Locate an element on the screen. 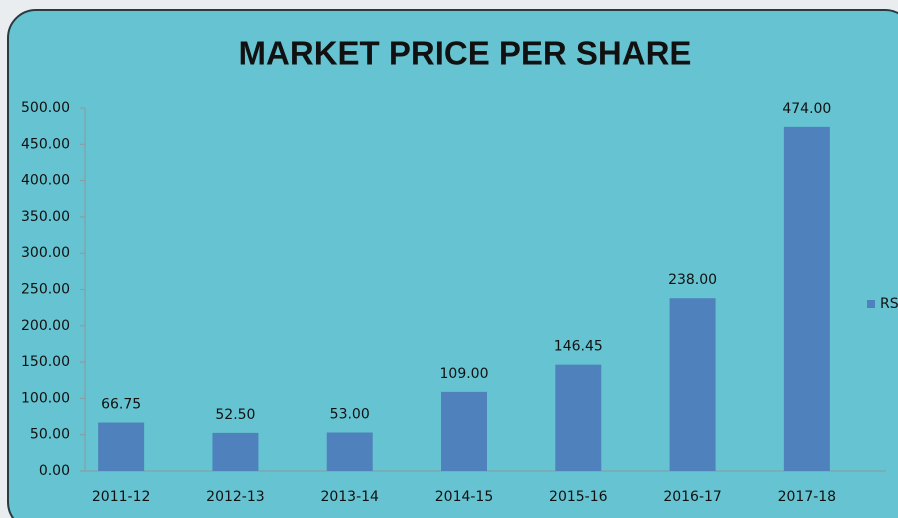 The image size is (898, 518). x-tick-label: 2016-17 is located at coordinates (692, 497).